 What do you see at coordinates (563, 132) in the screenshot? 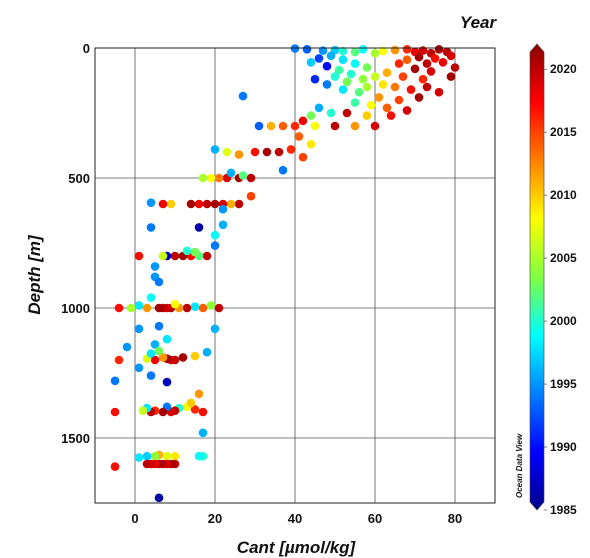
I see `colorbar-tick-label: 2015` at bounding box center [563, 132].